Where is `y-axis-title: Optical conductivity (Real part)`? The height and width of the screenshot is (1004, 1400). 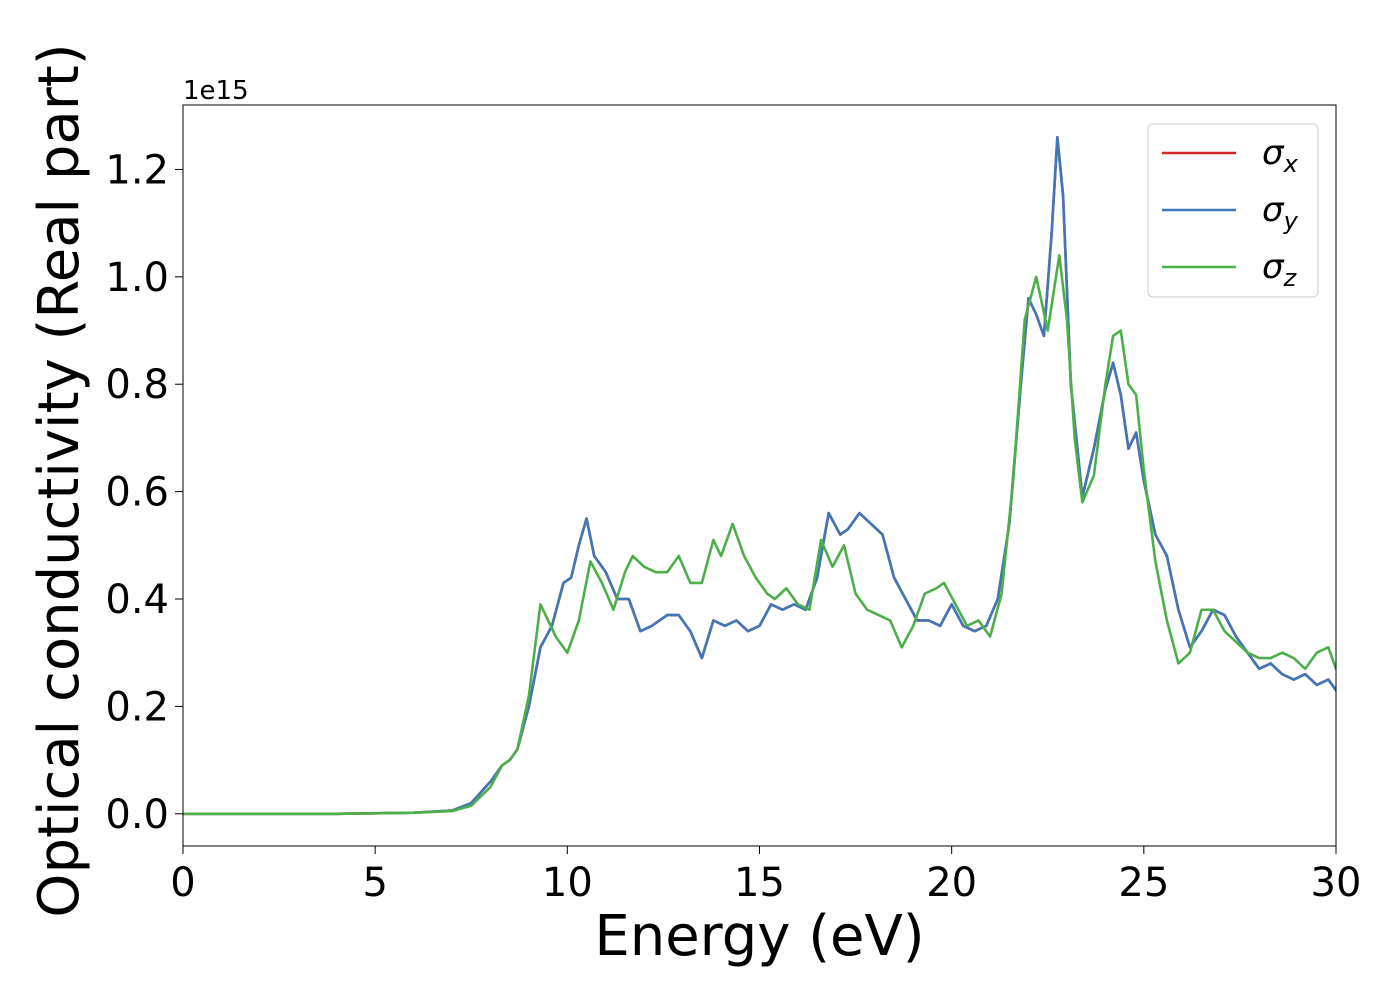 y-axis-title: Optical conductivity (Real part) is located at coordinates (59, 480).